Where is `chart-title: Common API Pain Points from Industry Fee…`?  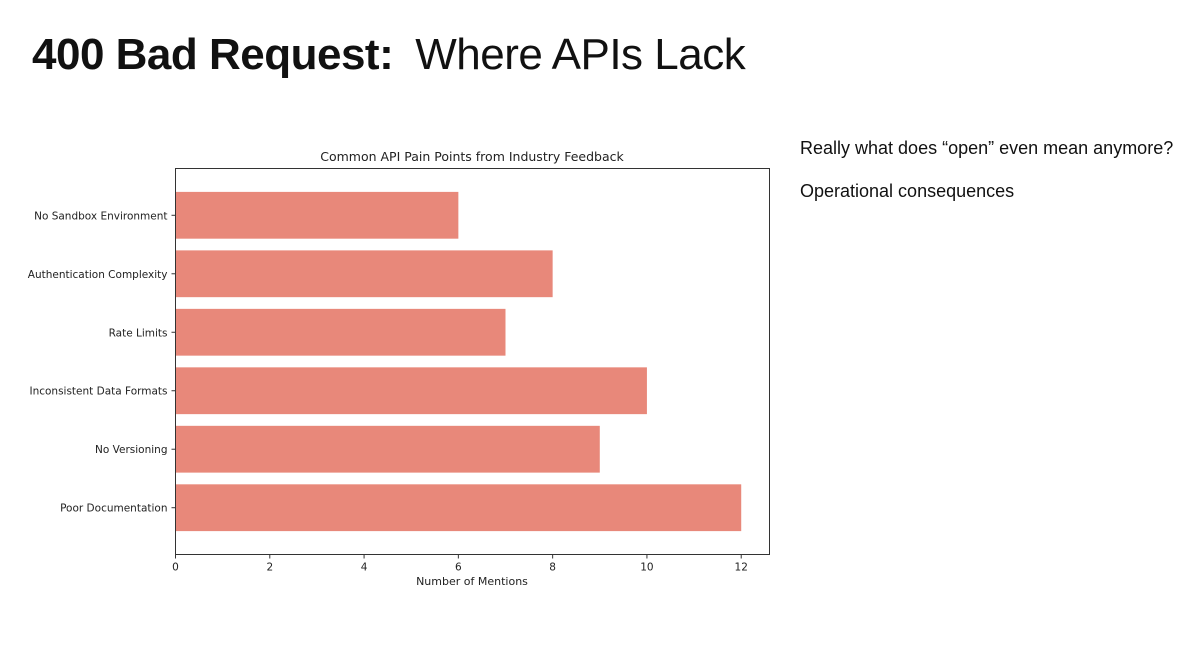 chart-title: Common API Pain Points from Industry Fee… is located at coordinates (472, 156).